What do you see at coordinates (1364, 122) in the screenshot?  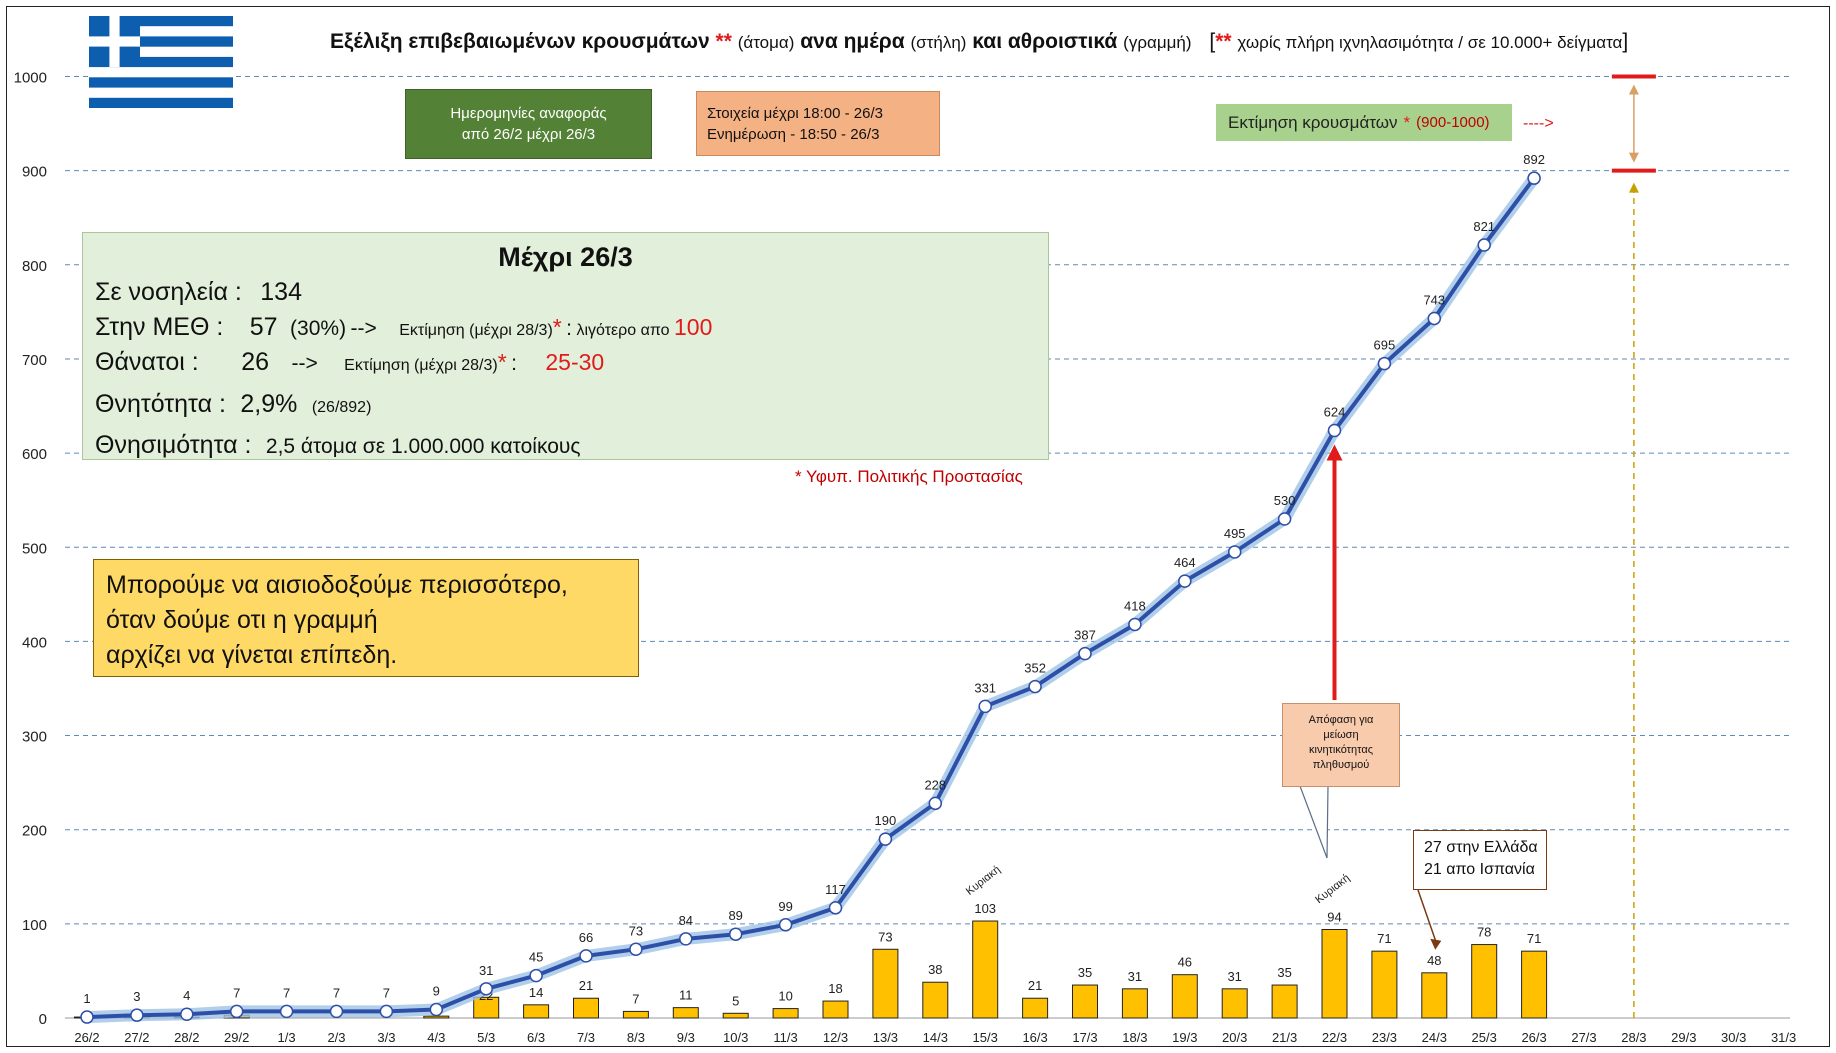 I see `case-estimate-box: Εκτίμηση κρουσμάτων * (900-1000)` at bounding box center [1364, 122].